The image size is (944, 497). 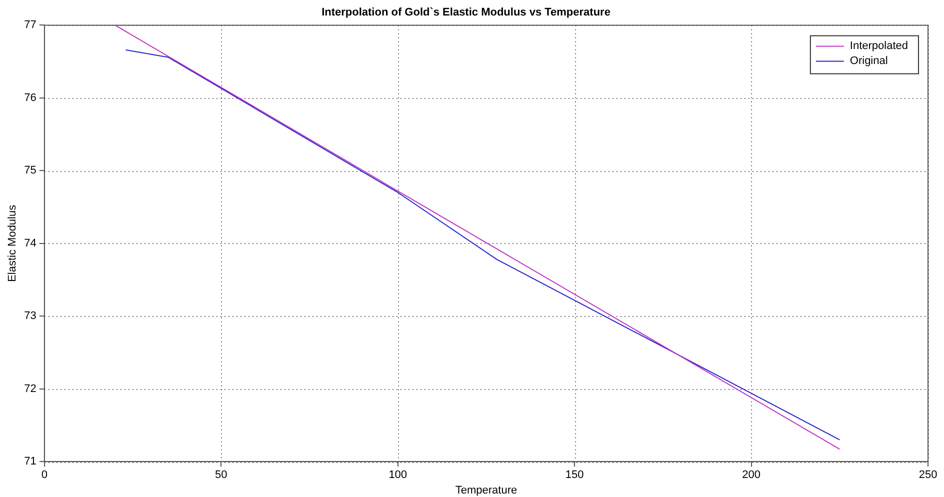 What do you see at coordinates (879, 46) in the screenshot?
I see `legend-label: Interpolated` at bounding box center [879, 46].